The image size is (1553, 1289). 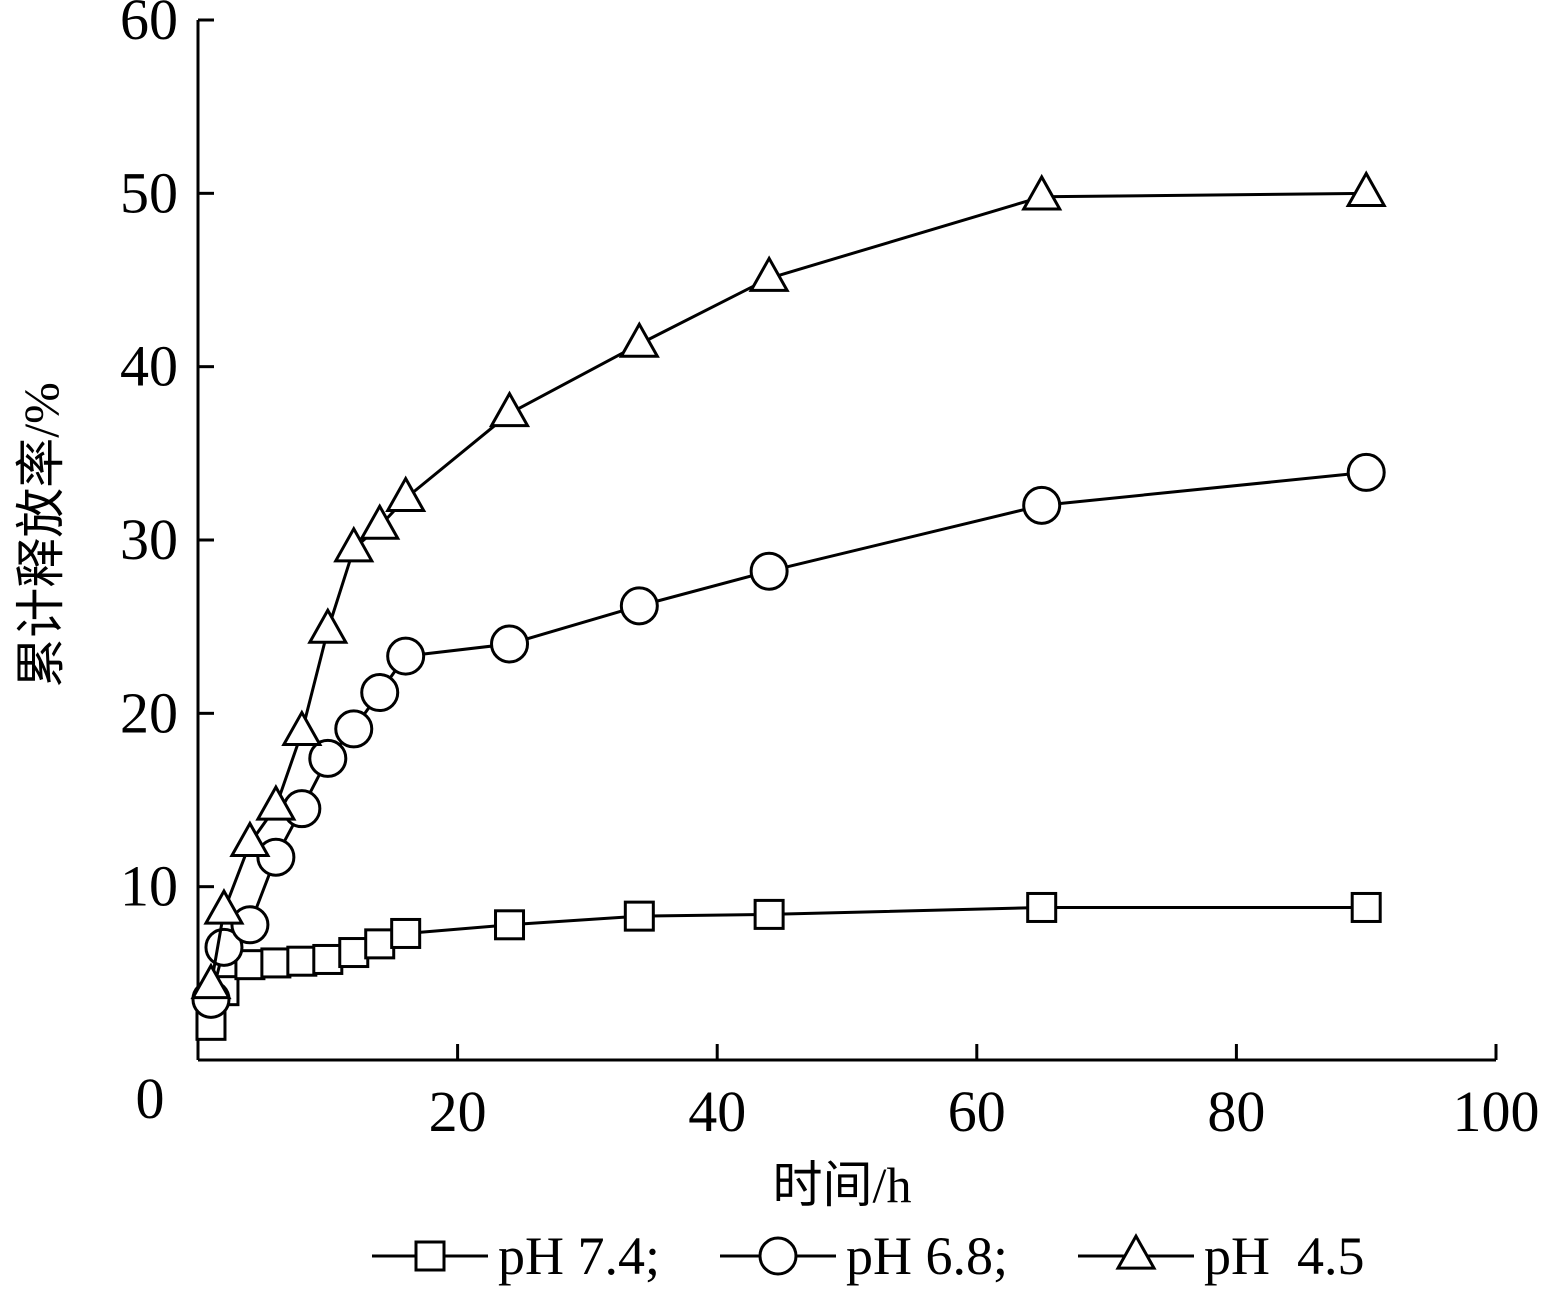 I want to click on series-square, so click(x=788, y=966).